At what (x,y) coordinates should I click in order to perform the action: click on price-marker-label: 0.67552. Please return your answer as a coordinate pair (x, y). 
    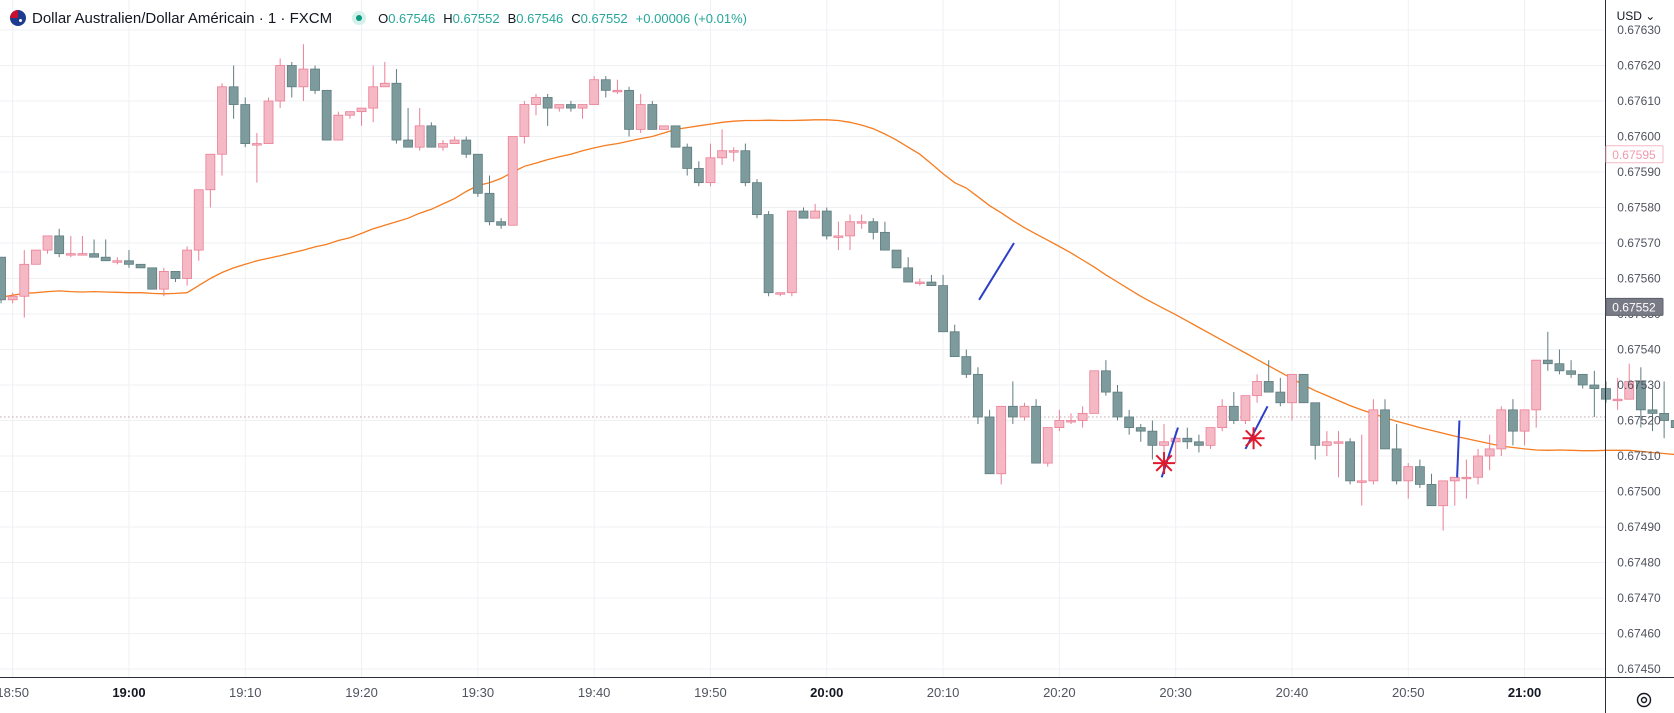
    Looking at the image, I should click on (1634, 307).